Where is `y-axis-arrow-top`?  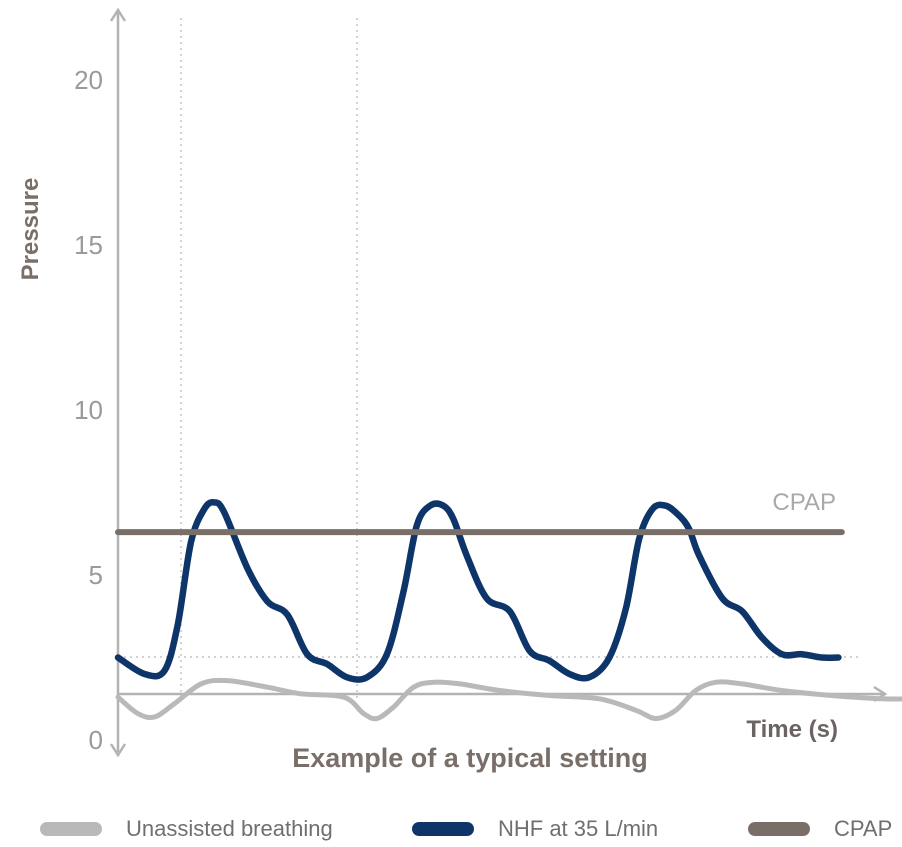 y-axis-arrow-top is located at coordinates (118, 14).